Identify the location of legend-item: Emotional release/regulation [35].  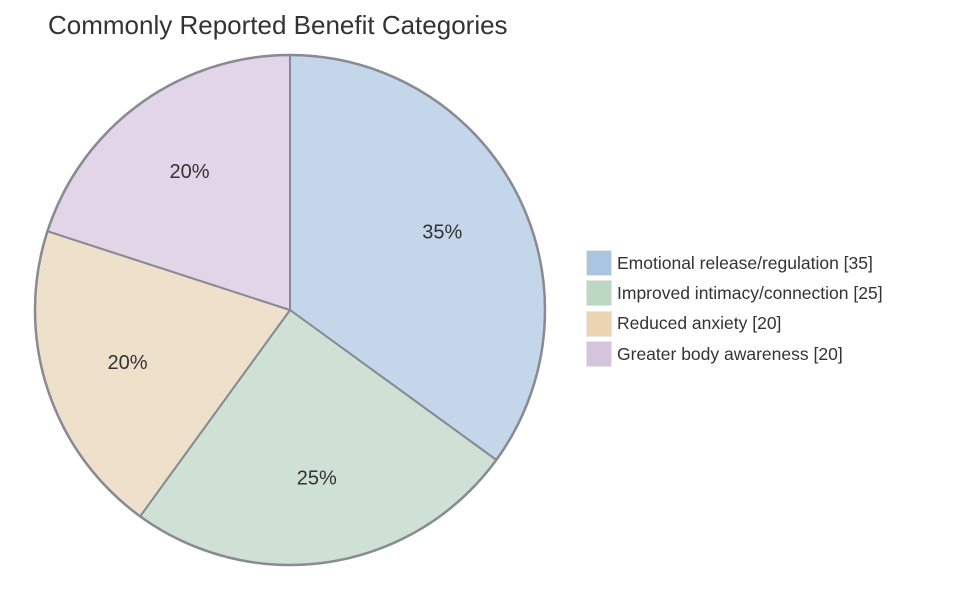
(734, 263).